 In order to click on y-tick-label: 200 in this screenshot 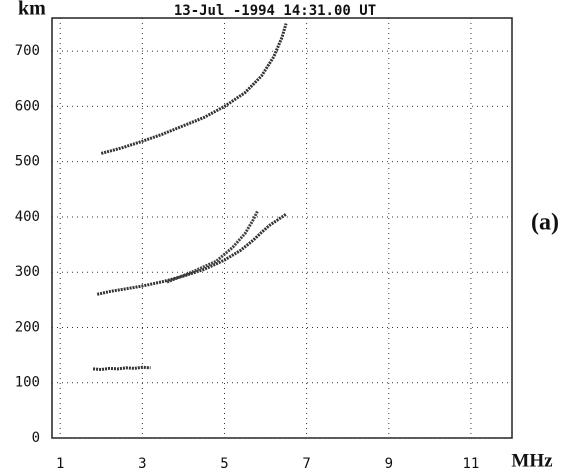, I will do `click(27, 327)`.